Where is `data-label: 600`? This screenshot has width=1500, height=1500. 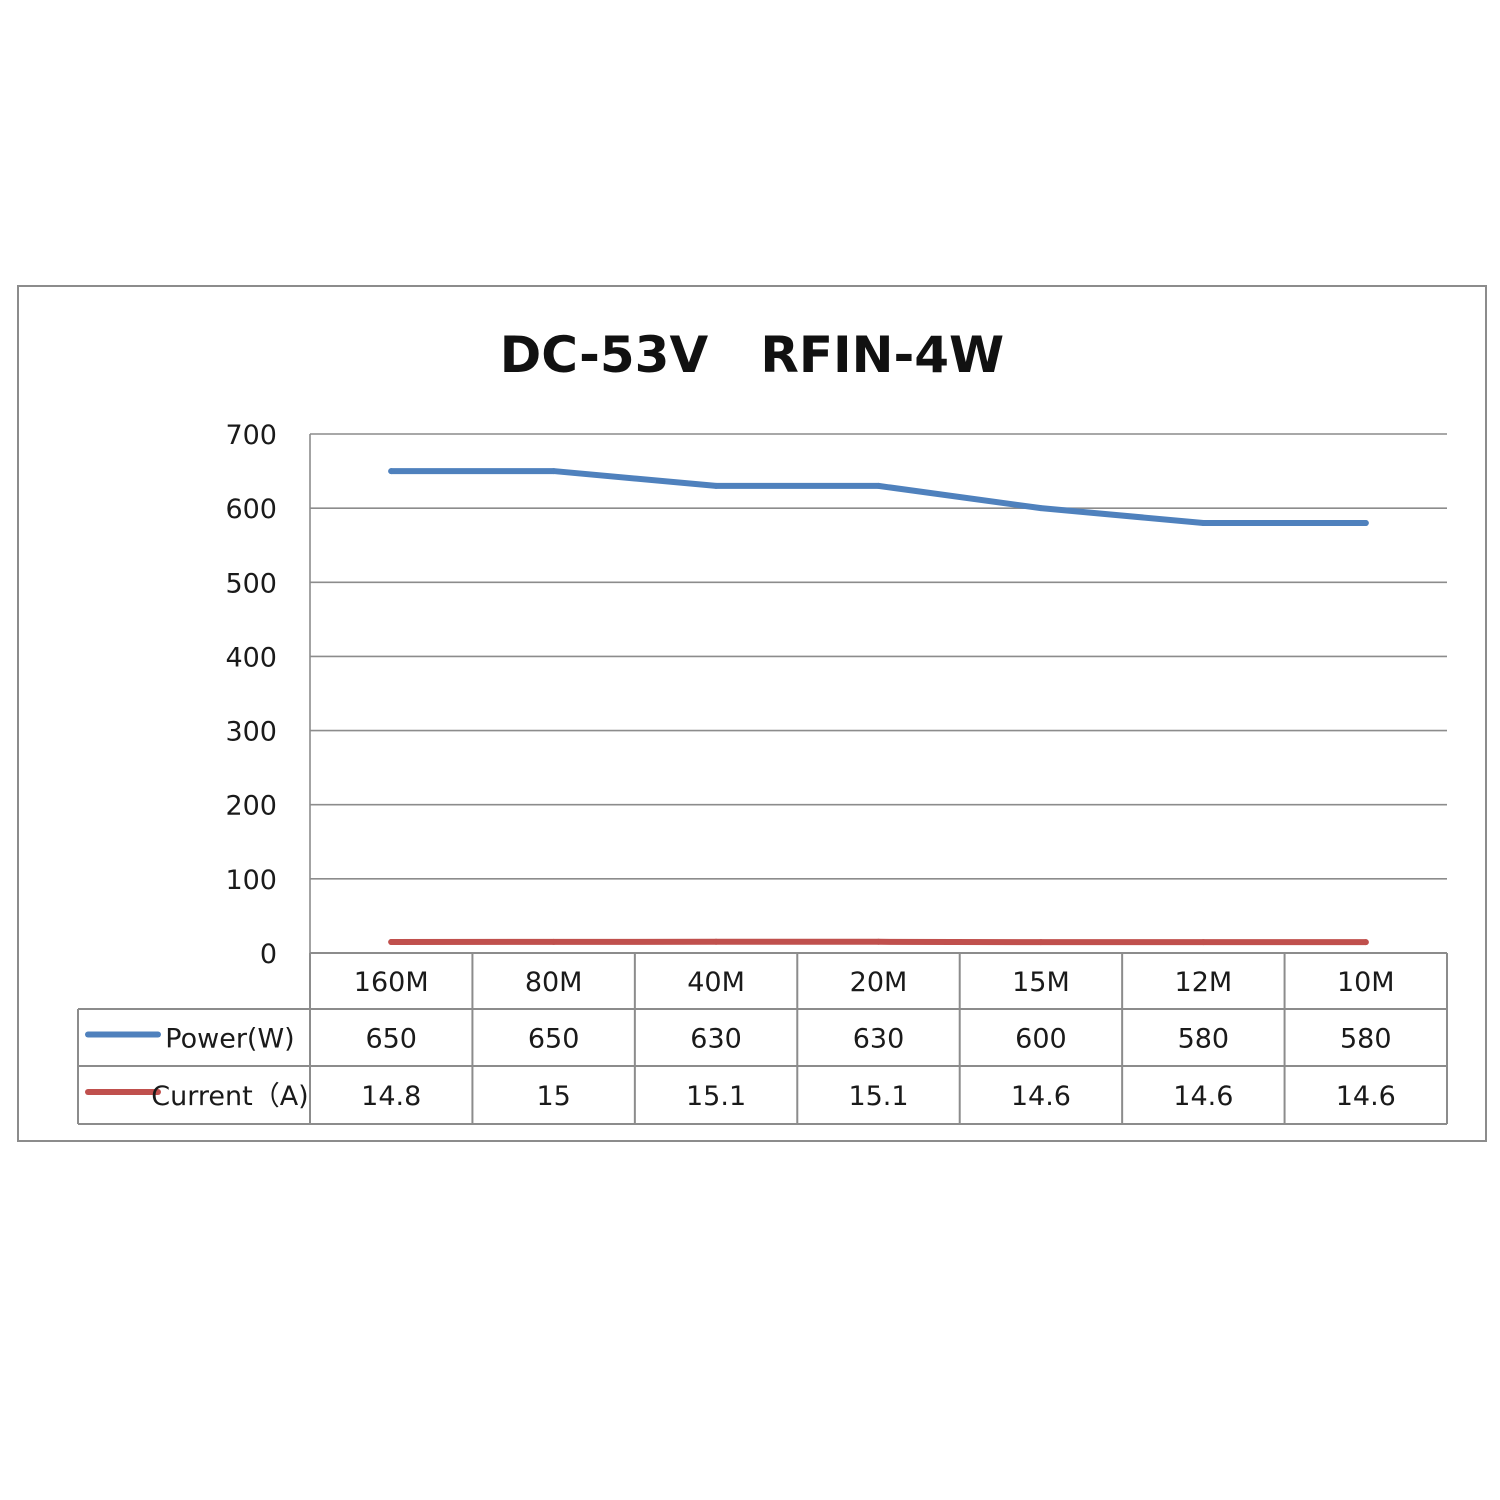 data-label: 600 is located at coordinates (1041, 1039).